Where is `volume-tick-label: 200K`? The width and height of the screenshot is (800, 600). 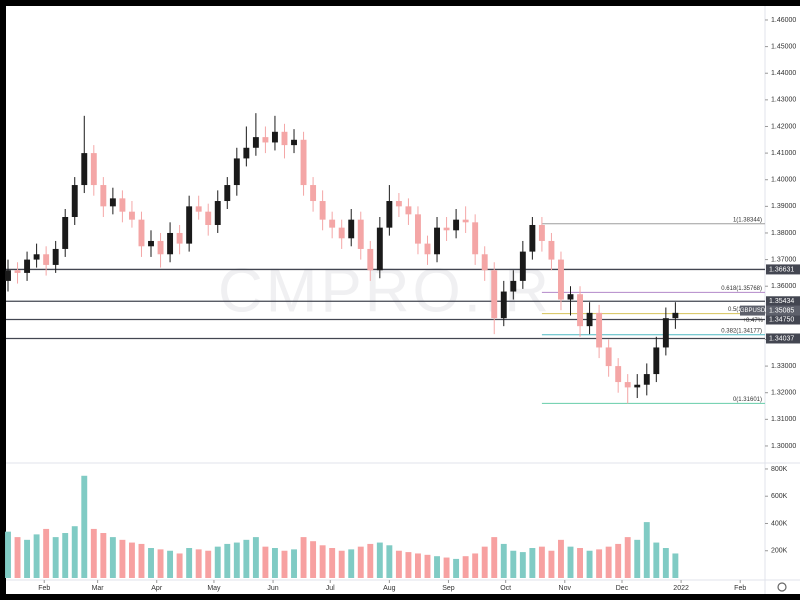 volume-tick-label: 200K is located at coordinates (779, 551).